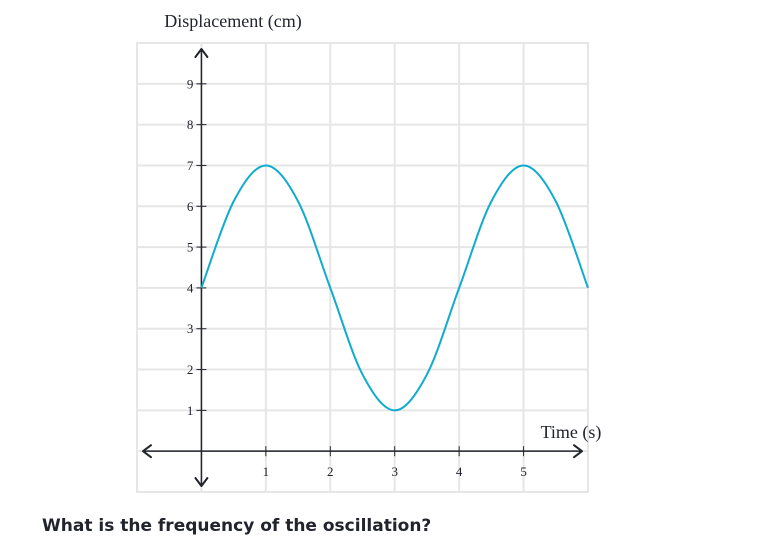 This screenshot has height=548, width=759. I want to click on y-tick-label: 2, so click(190, 369).